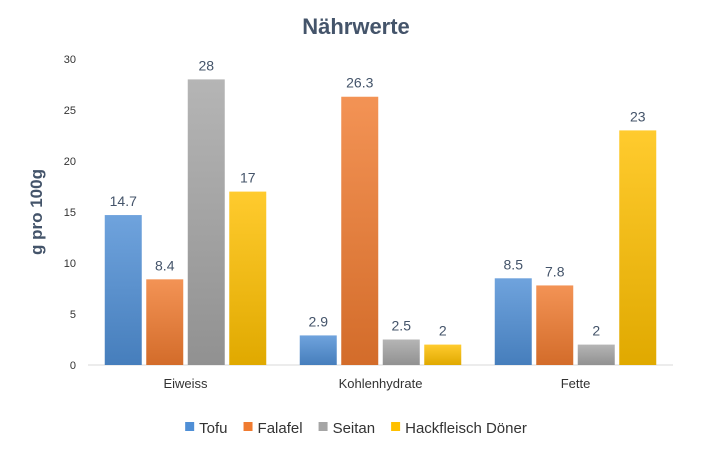  I want to click on y-axis-ticks: 0 5 10 15 20 25 30, so click(70, 213).